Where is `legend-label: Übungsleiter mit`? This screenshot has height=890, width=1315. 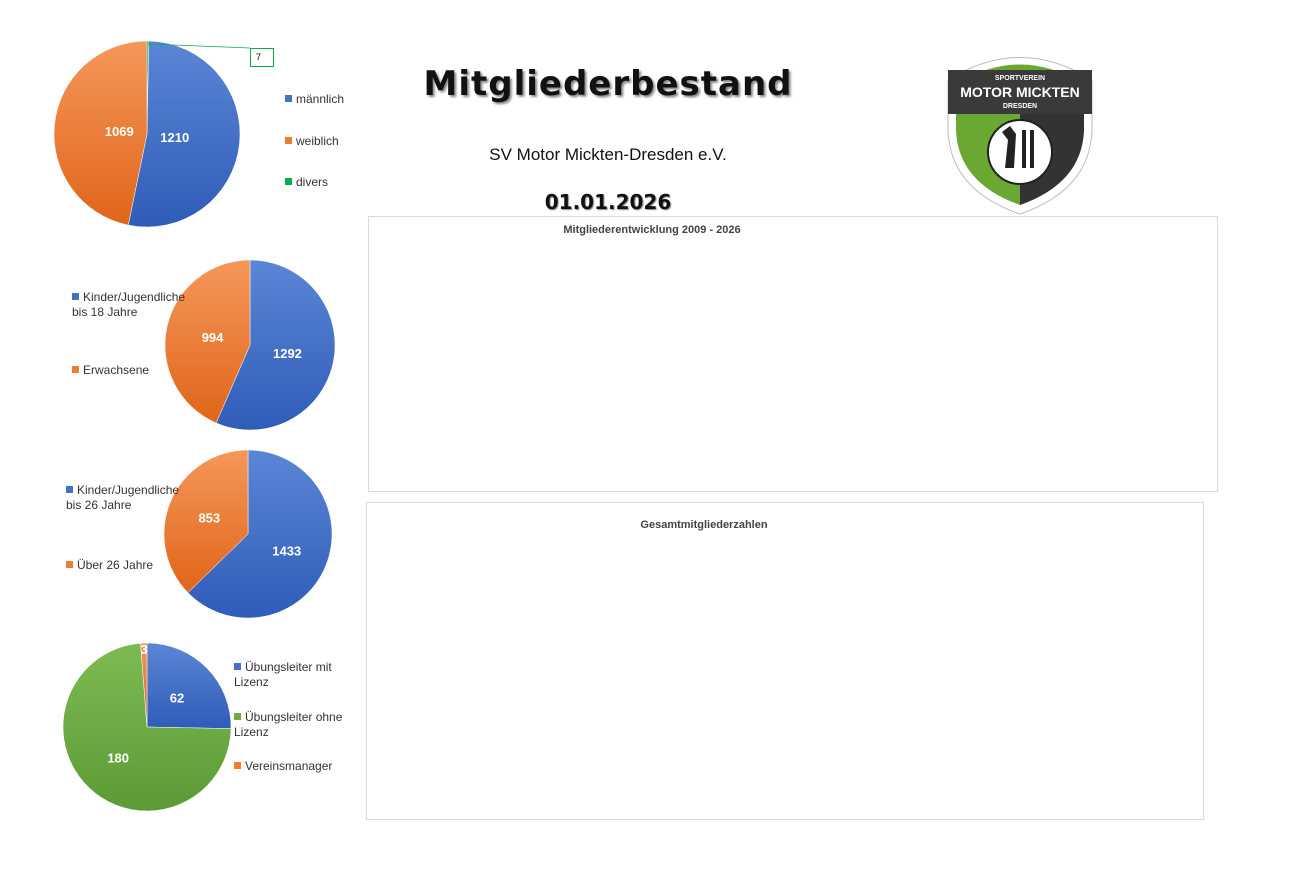 legend-label: Übungsleiter mit is located at coordinates (288, 667).